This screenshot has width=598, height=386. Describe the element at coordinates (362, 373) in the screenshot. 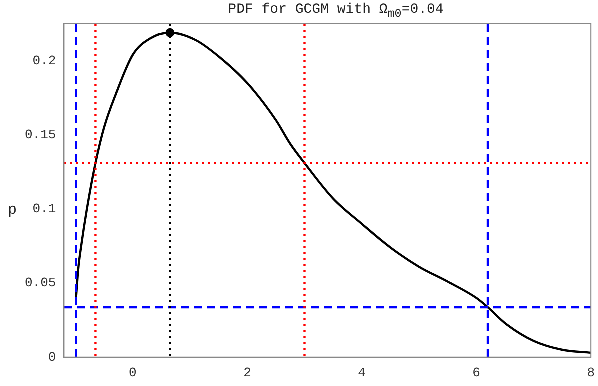

I see `x-tick-label: 4` at that location.